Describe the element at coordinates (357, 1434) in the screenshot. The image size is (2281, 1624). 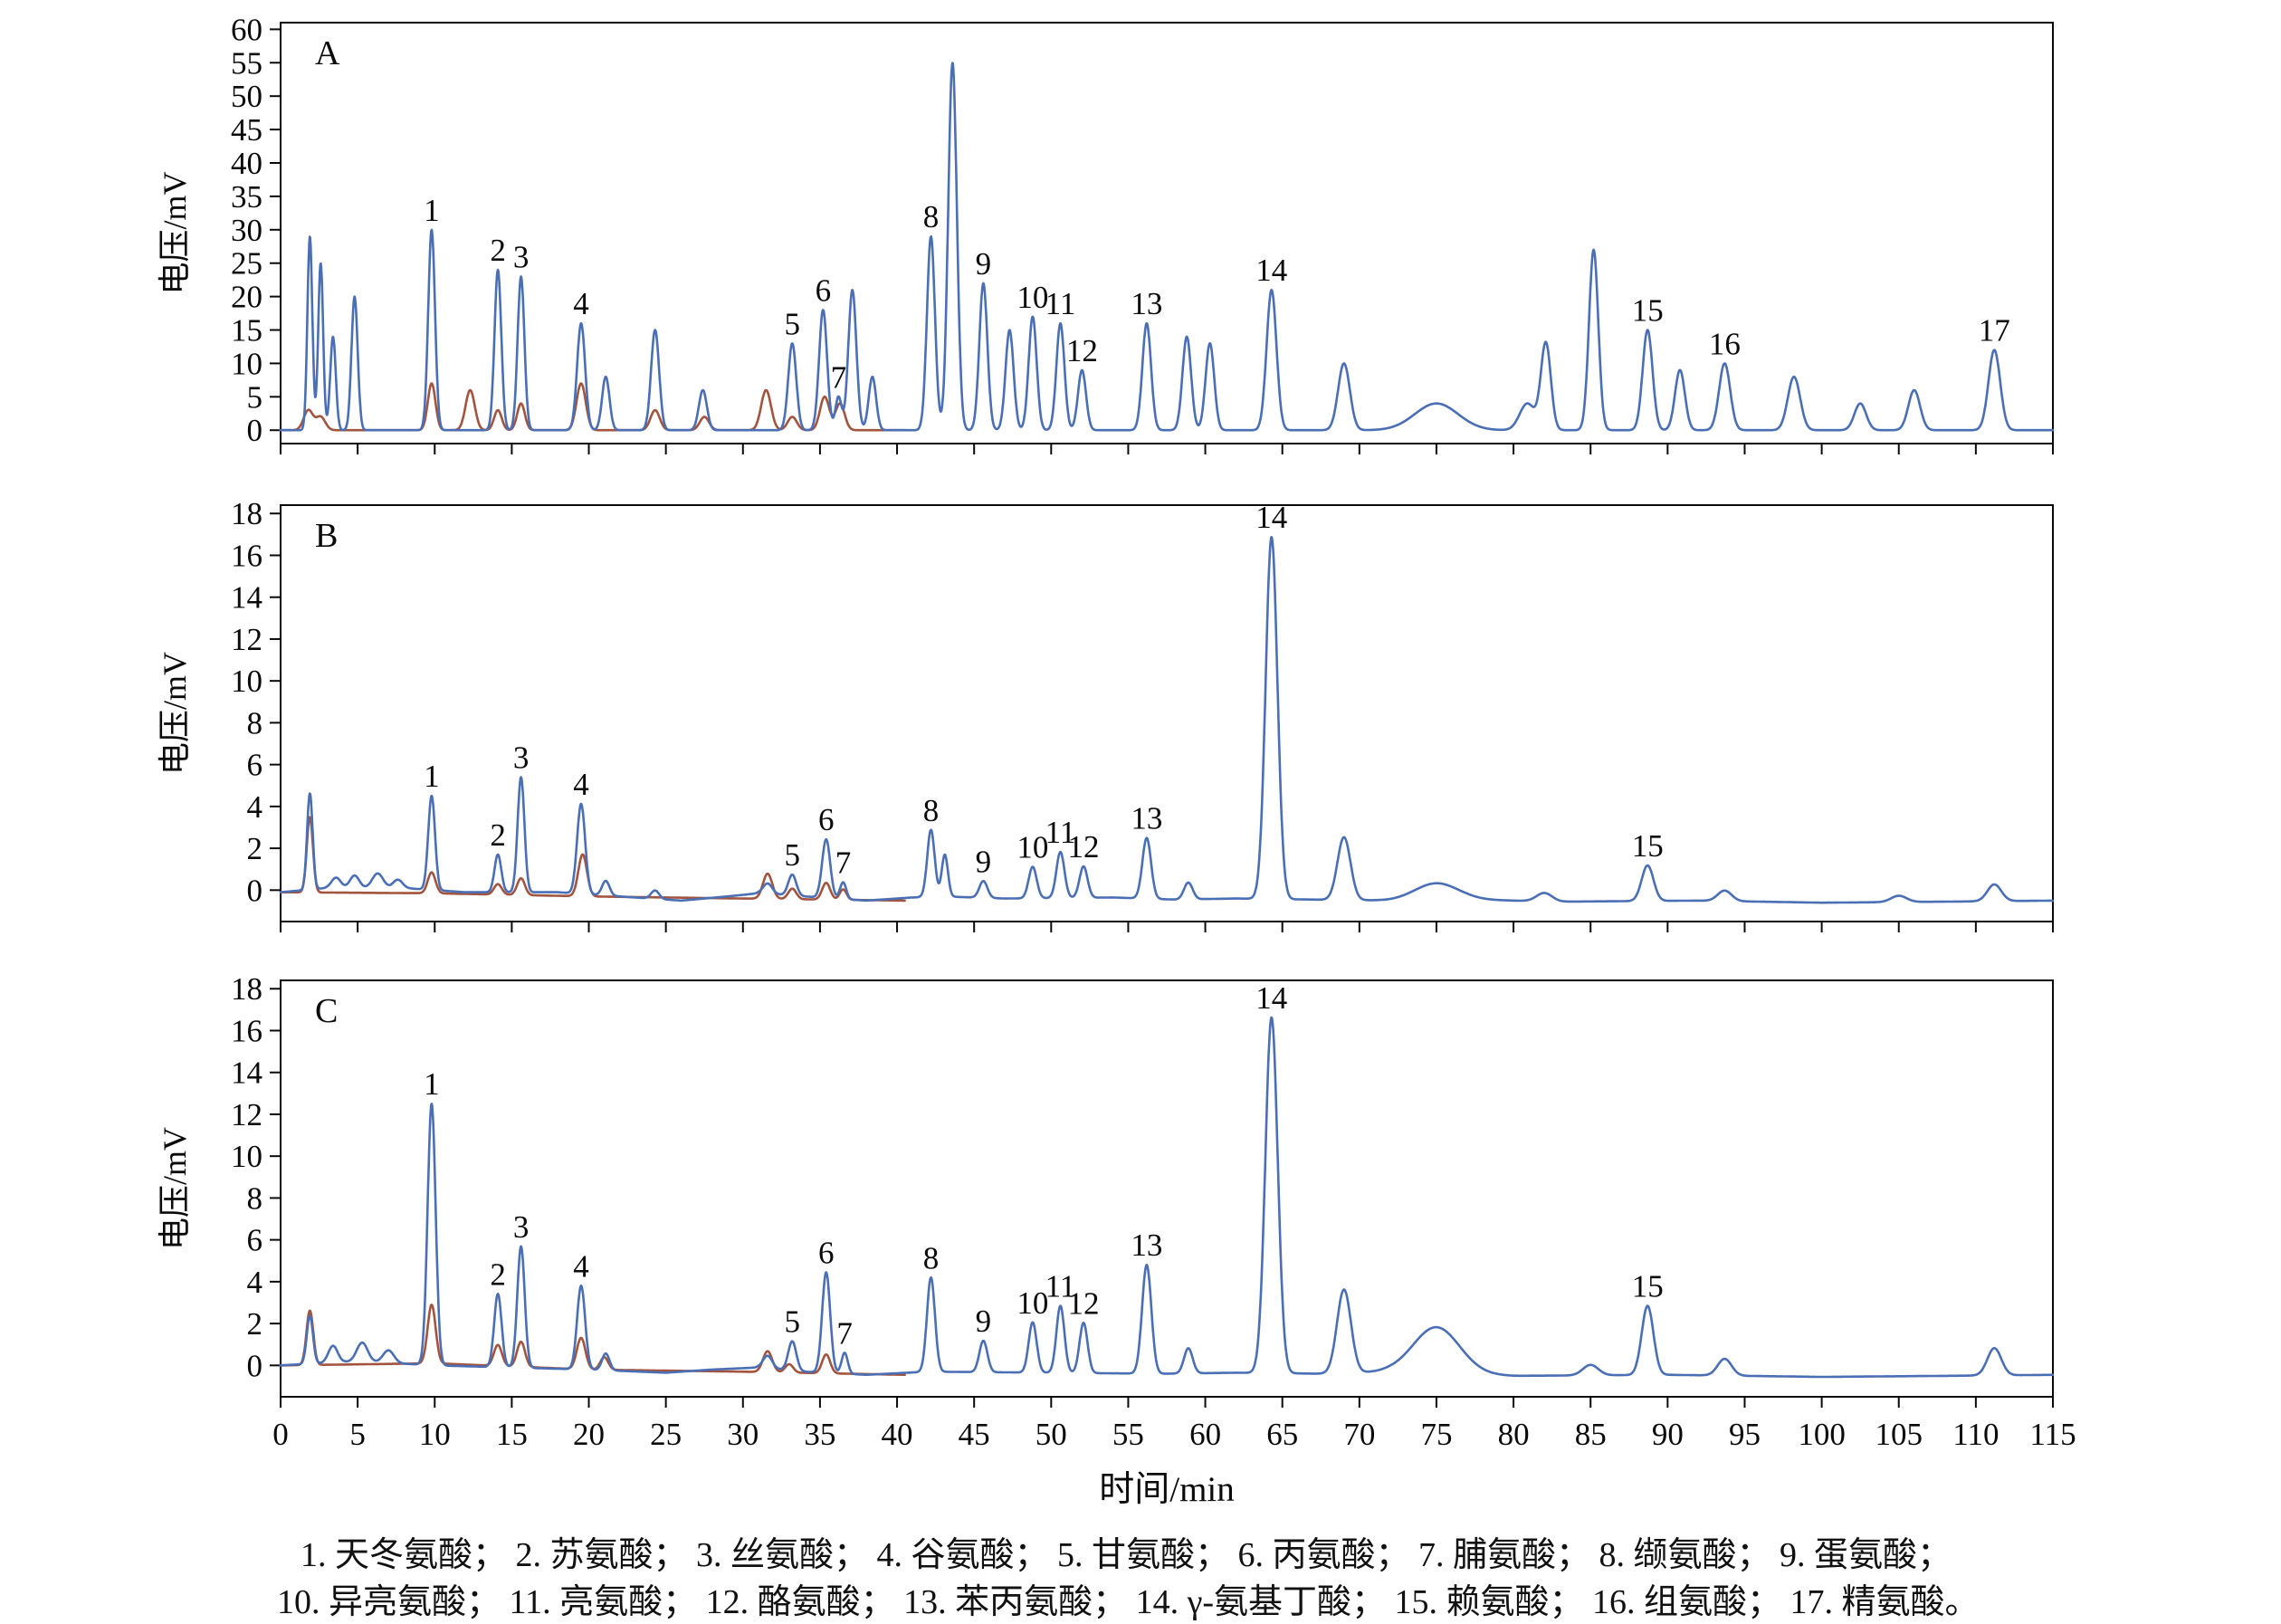
I see `x-tick-label: 5` at that location.